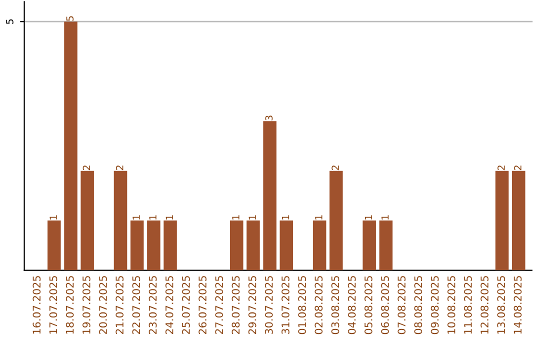 This screenshot has width=540, height=340. What do you see at coordinates (352, 305) in the screenshot?
I see `x-tick-label: 04.08.2025` at bounding box center [352, 305].